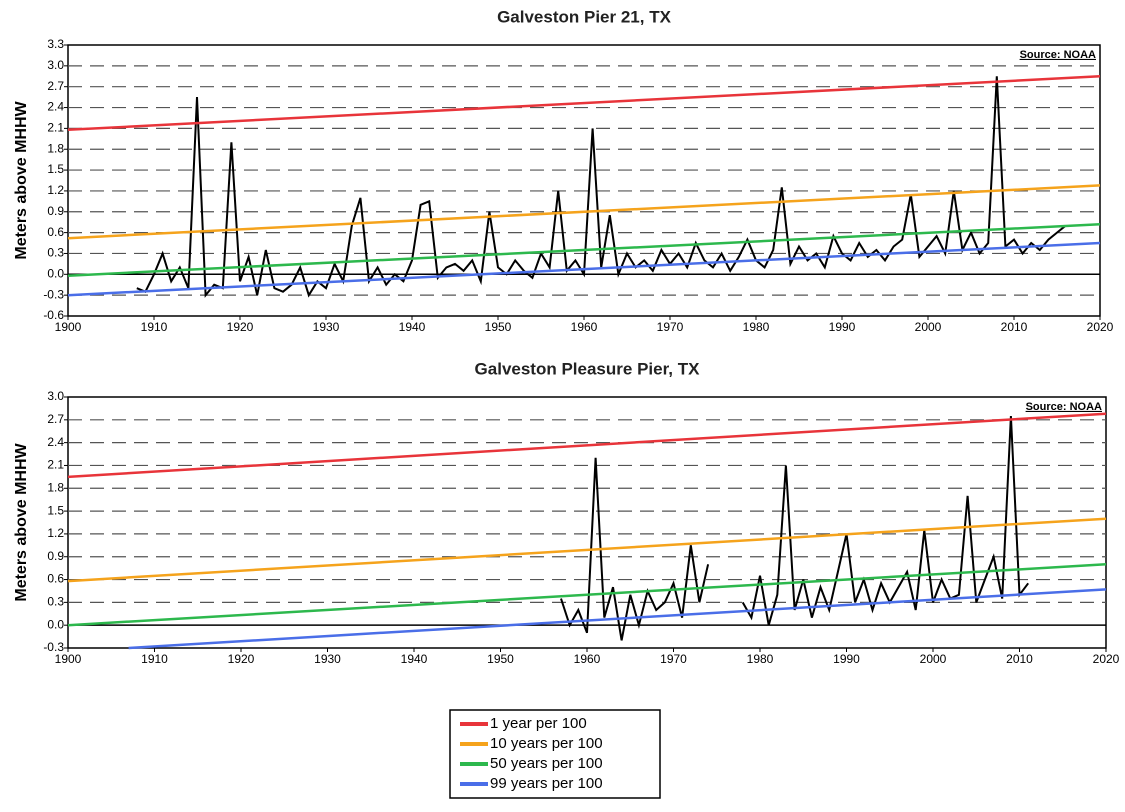  Describe the element at coordinates (53, 315) in the screenshot. I see `y-tick-label: -0.6` at that location.